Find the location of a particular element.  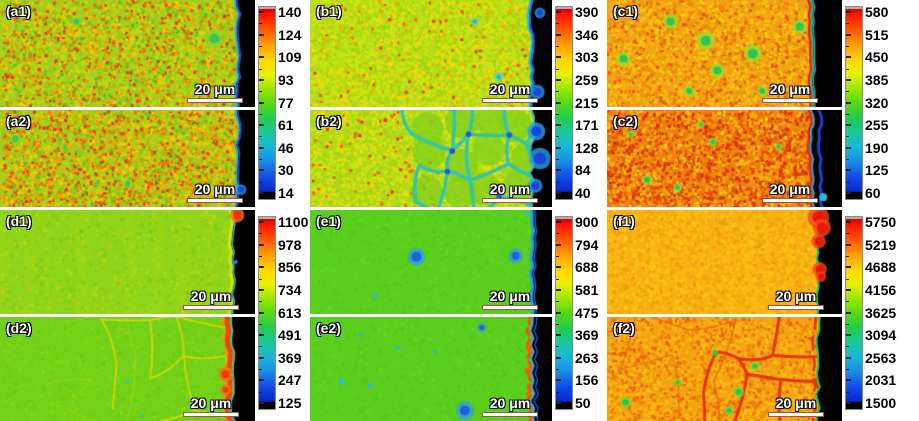

heatmap-canvas-d1 is located at coordinates (127, 262).